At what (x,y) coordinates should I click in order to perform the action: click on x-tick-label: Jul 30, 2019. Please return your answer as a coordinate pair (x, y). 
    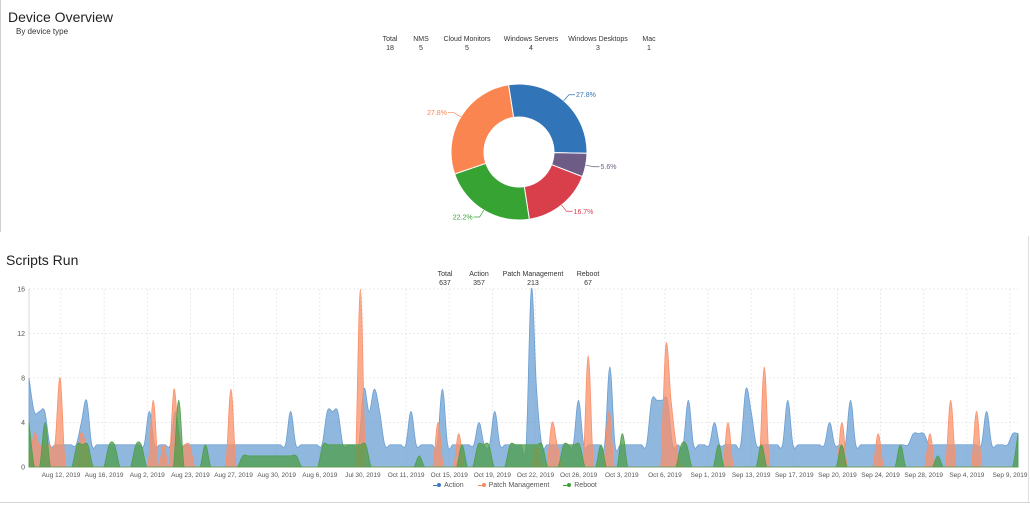
    Looking at the image, I should click on (363, 475).